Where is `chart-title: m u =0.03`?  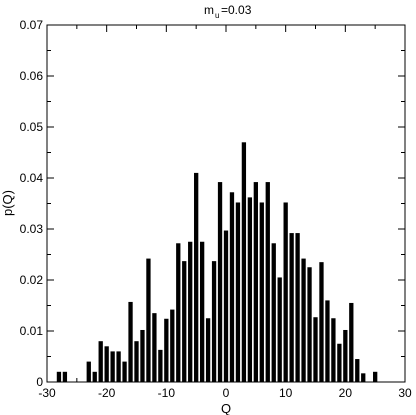 chart-title: m u =0.03 is located at coordinates (228, 11).